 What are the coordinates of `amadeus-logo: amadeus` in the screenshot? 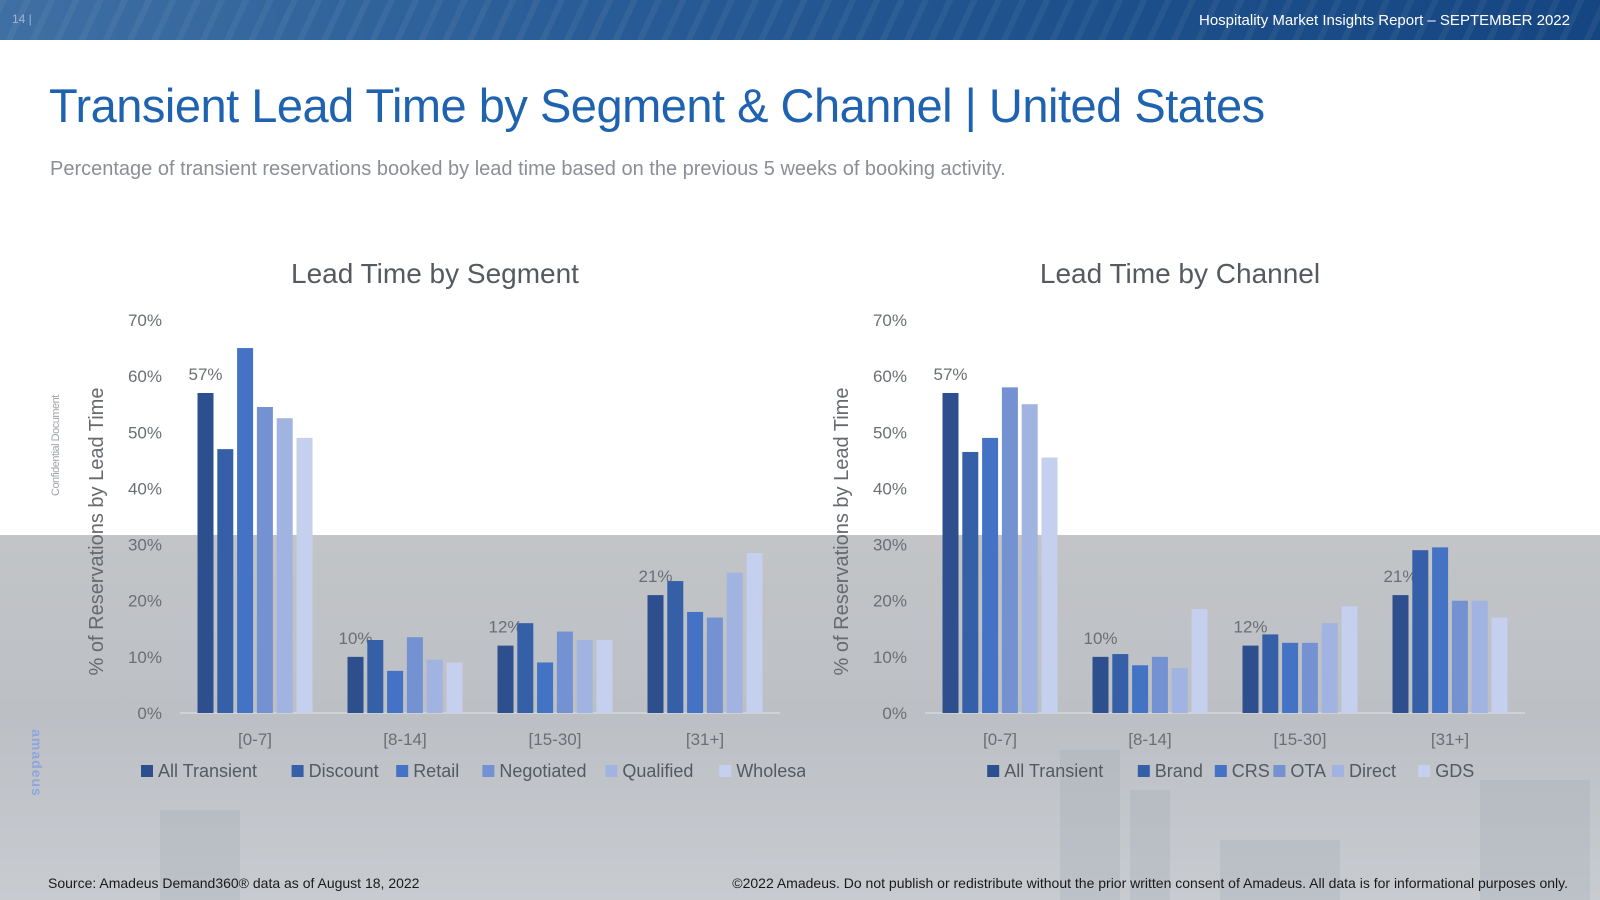 It's located at (37, 763).